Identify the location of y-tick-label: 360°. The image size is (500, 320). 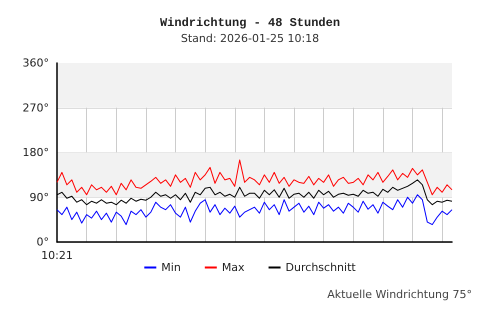
(35, 63).